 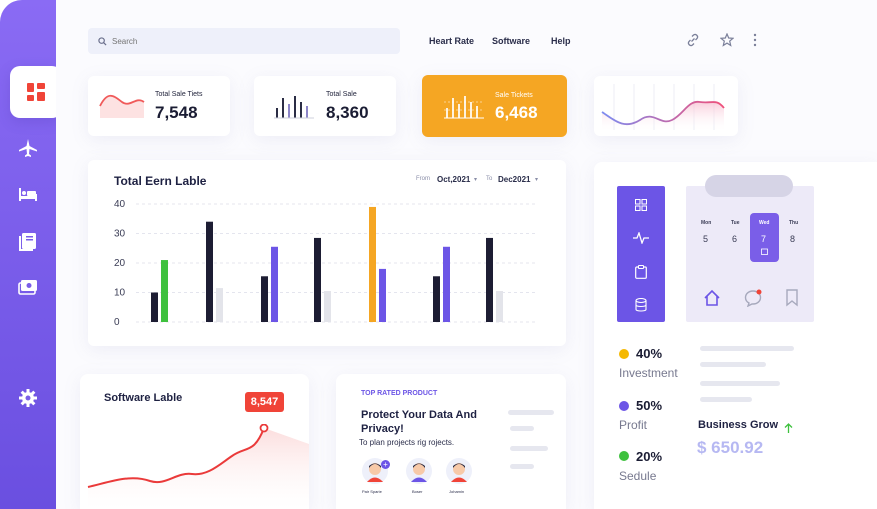 I want to click on legend-label: Investment, so click(x=648, y=373).